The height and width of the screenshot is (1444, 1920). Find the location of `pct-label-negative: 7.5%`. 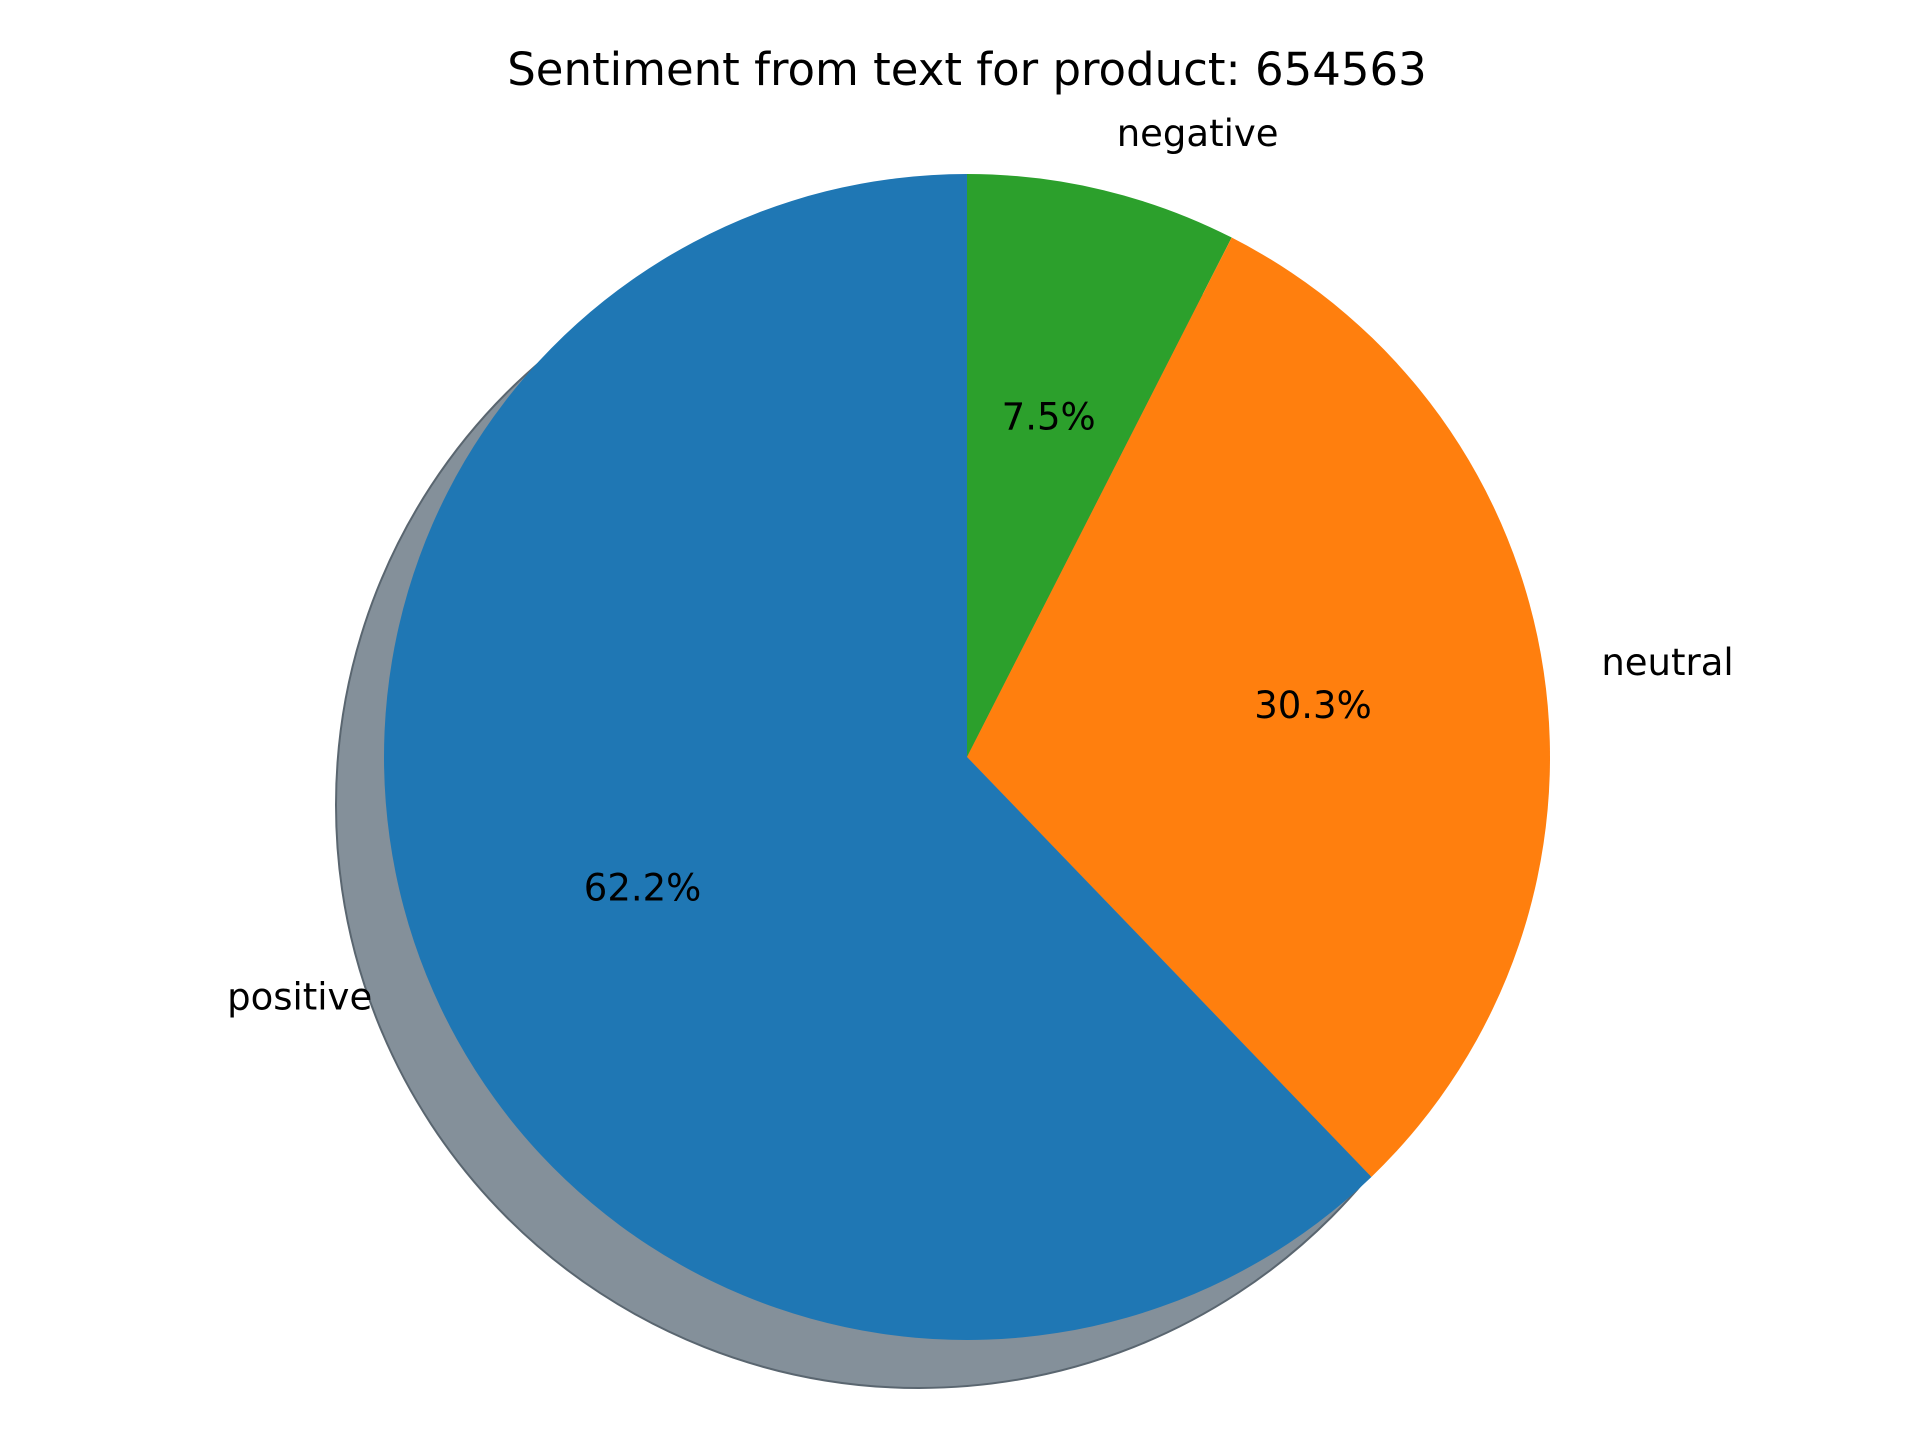

pct-label-negative: 7.5% is located at coordinates (1049, 416).